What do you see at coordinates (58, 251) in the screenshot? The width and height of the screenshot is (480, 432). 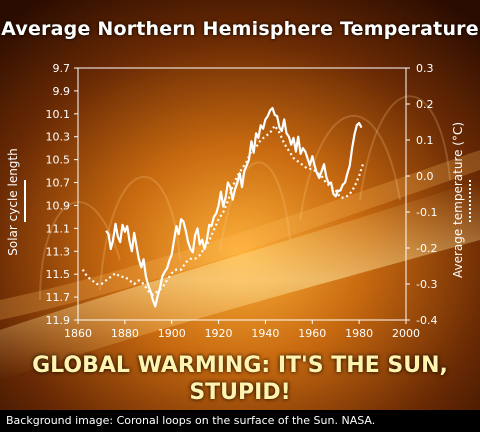 I see `left-tick-label: 11.3` at bounding box center [58, 251].